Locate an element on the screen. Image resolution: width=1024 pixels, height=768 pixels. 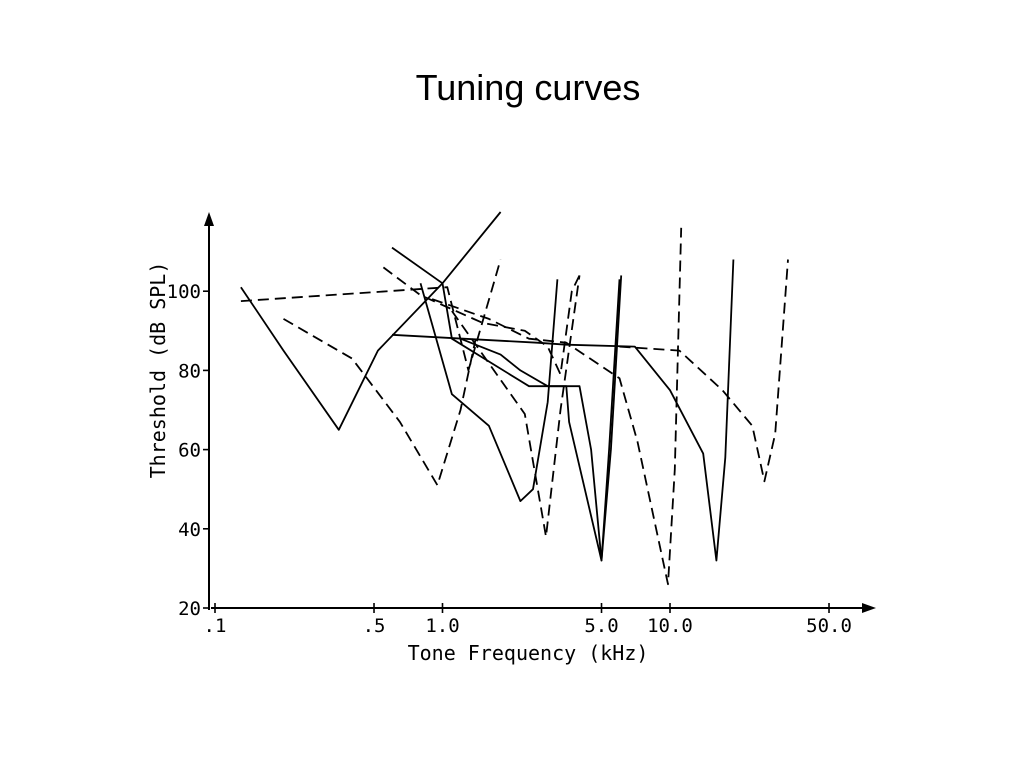
y-tick-label: 40 is located at coordinates (189, 530).